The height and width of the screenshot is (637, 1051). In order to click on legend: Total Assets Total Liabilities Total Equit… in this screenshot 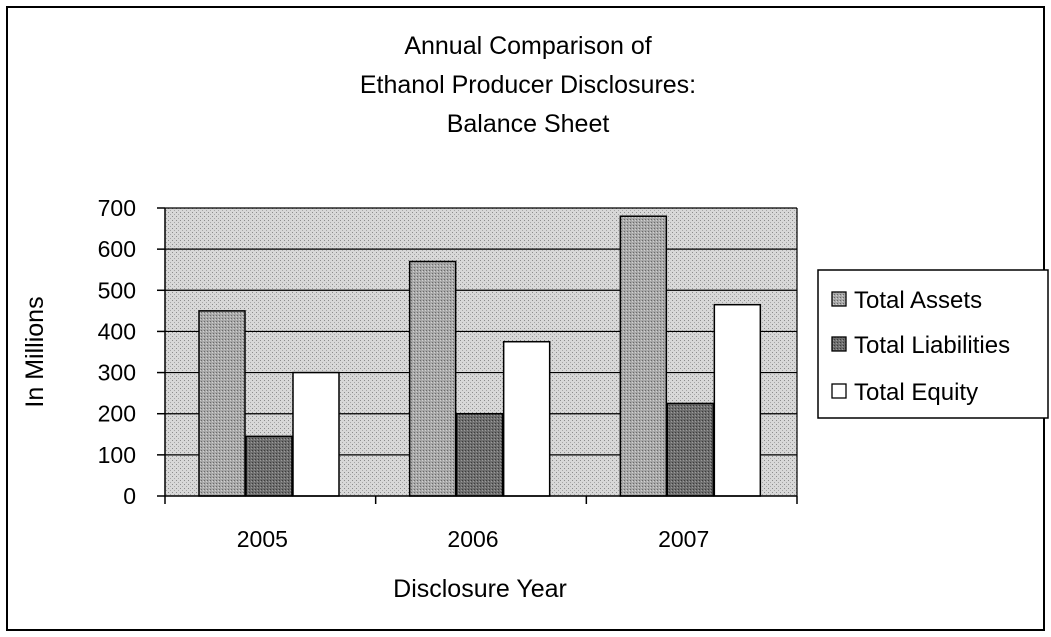, I will do `click(933, 344)`.